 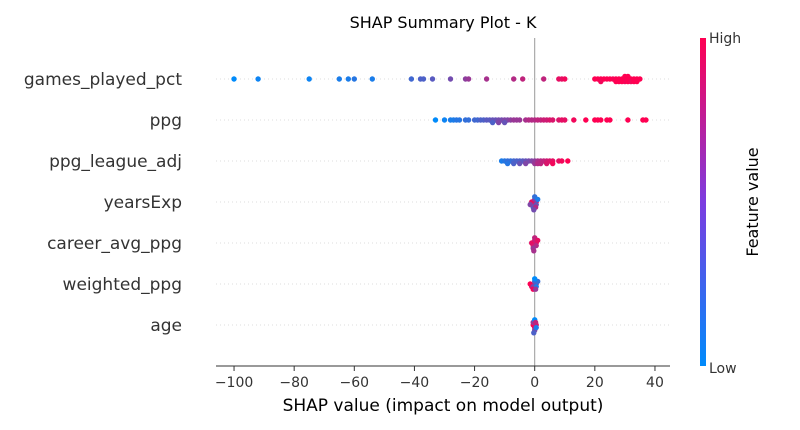 What do you see at coordinates (703, 202) in the screenshot?
I see `colorbar-gradient` at bounding box center [703, 202].